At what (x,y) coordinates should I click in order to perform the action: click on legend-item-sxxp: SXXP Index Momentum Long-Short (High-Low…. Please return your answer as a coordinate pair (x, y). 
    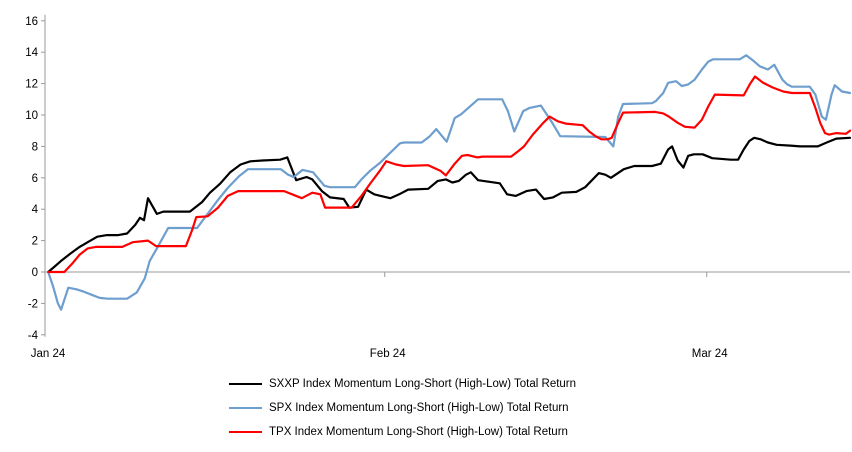
    Looking at the image, I should click on (402, 384).